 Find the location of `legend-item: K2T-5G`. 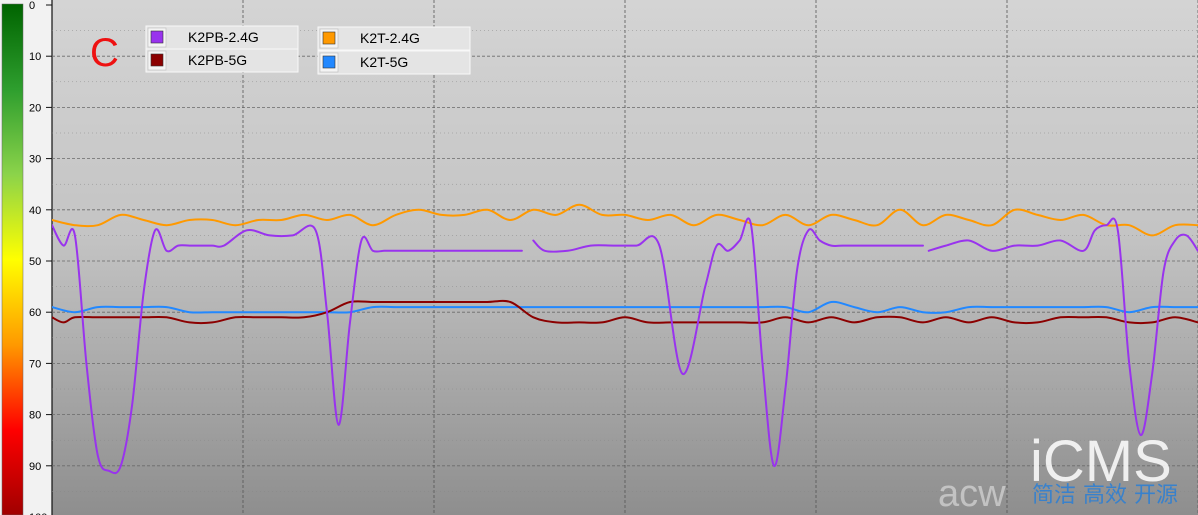

legend-item: K2T-5G is located at coordinates (394, 62).